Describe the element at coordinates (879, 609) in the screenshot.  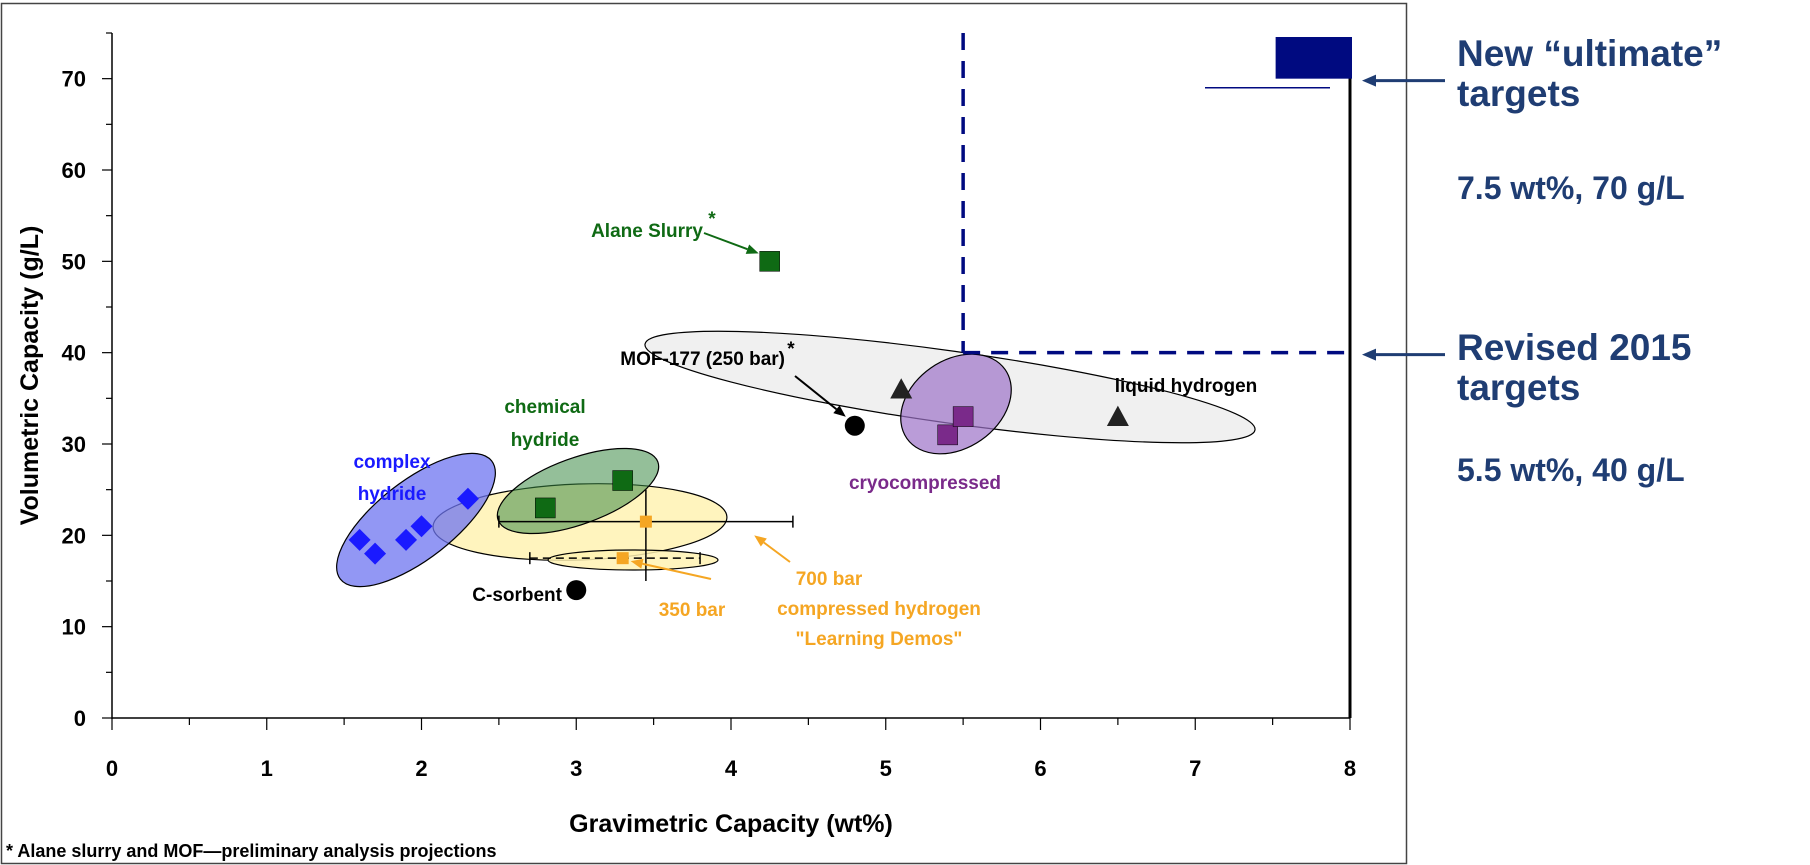
I see `bar700-label: compressed hydrogen` at that location.